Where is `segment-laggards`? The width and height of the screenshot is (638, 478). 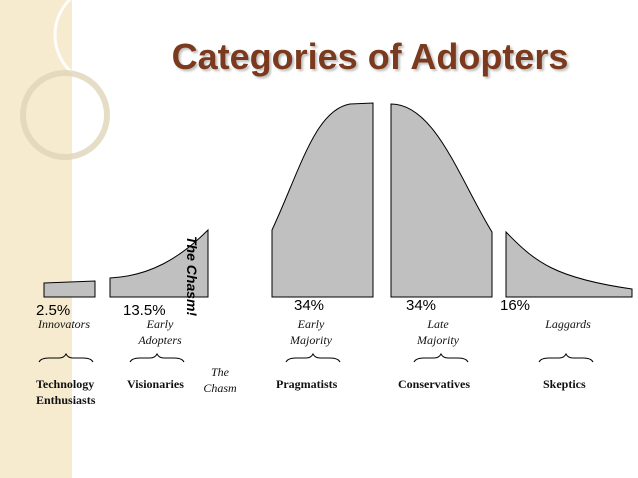
segment-laggards is located at coordinates (569, 264).